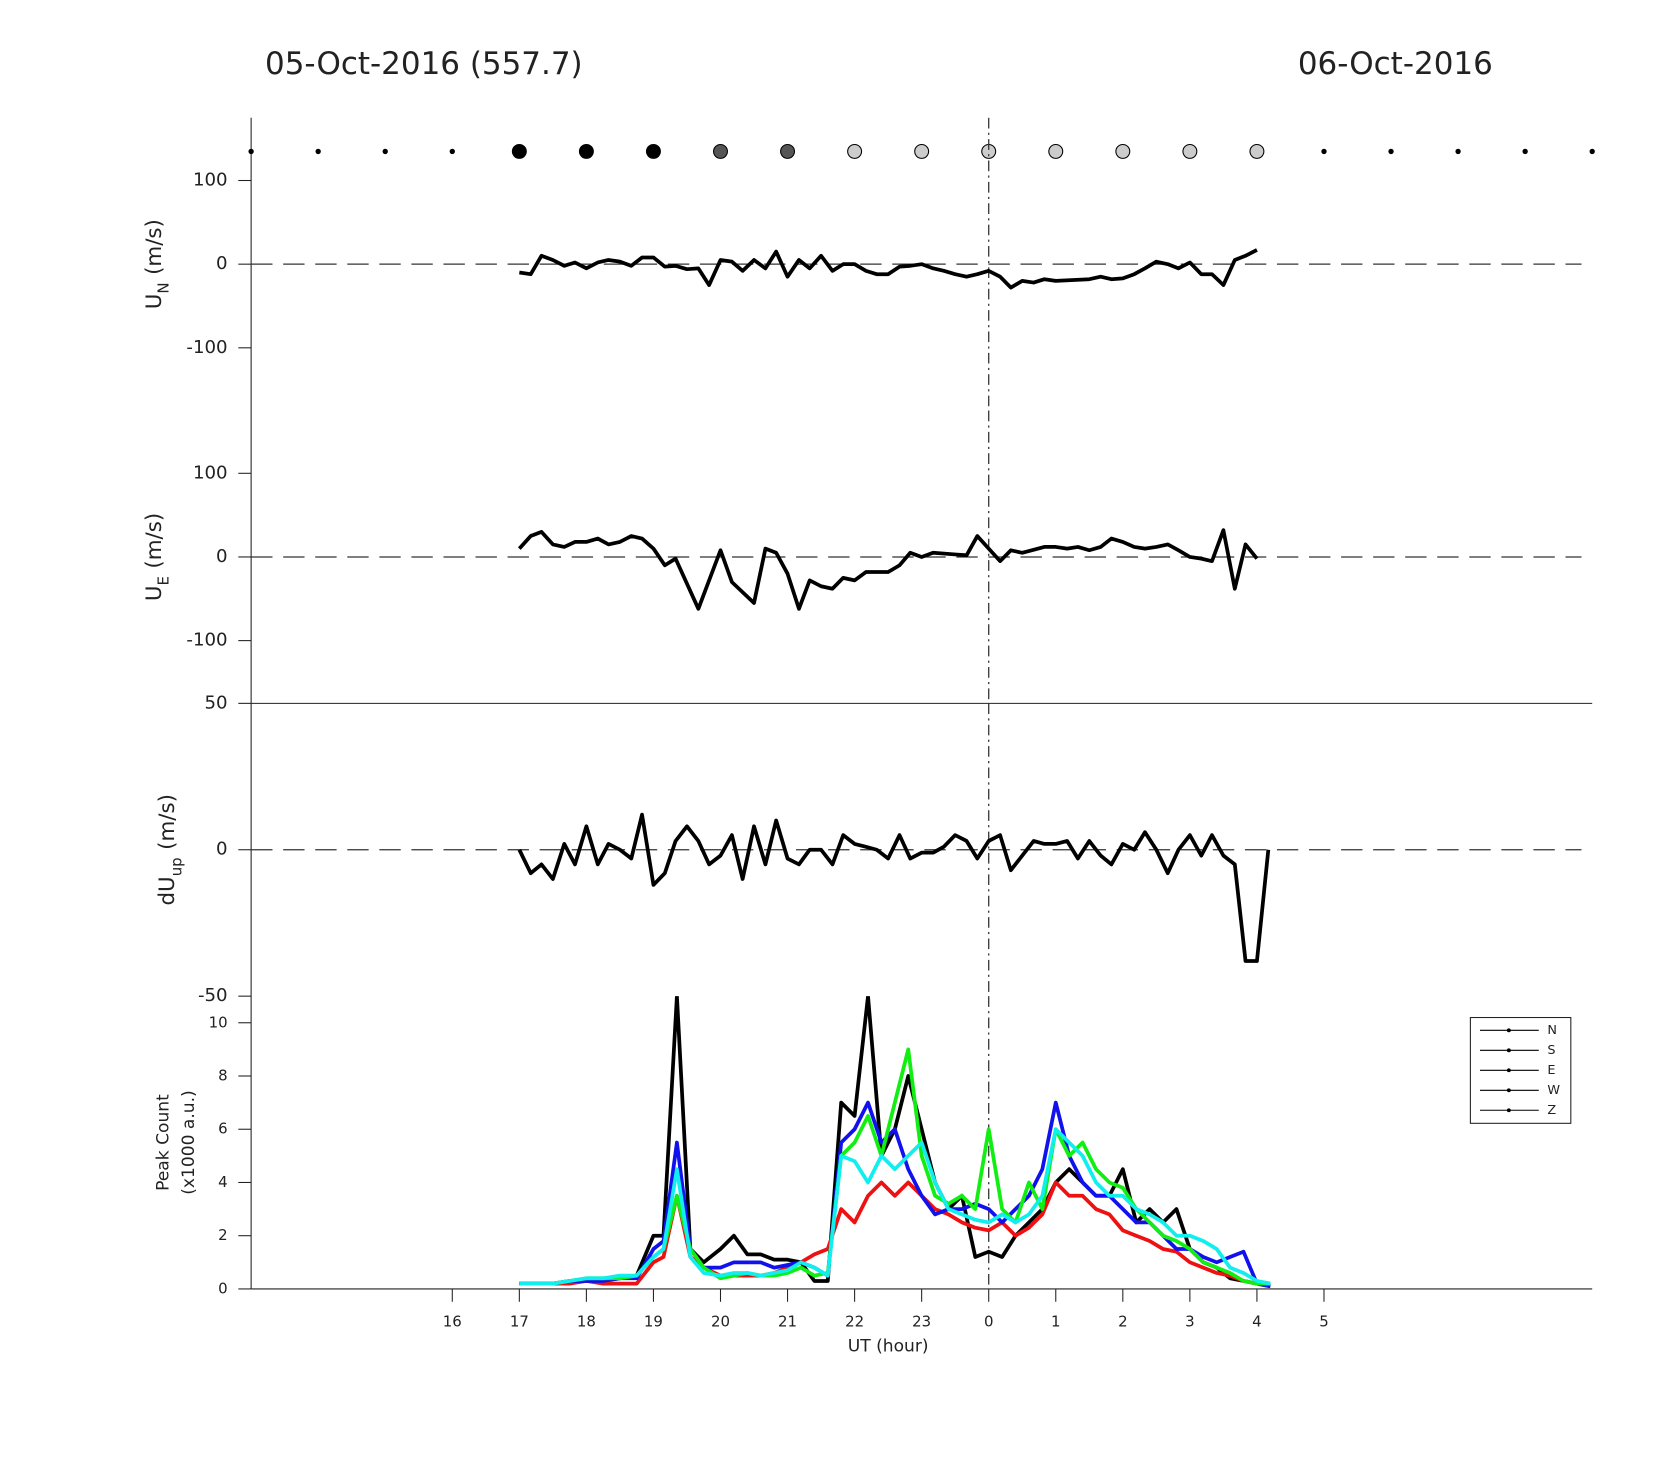  I want to click on y-tick-label: 10, so click(218, 1022).